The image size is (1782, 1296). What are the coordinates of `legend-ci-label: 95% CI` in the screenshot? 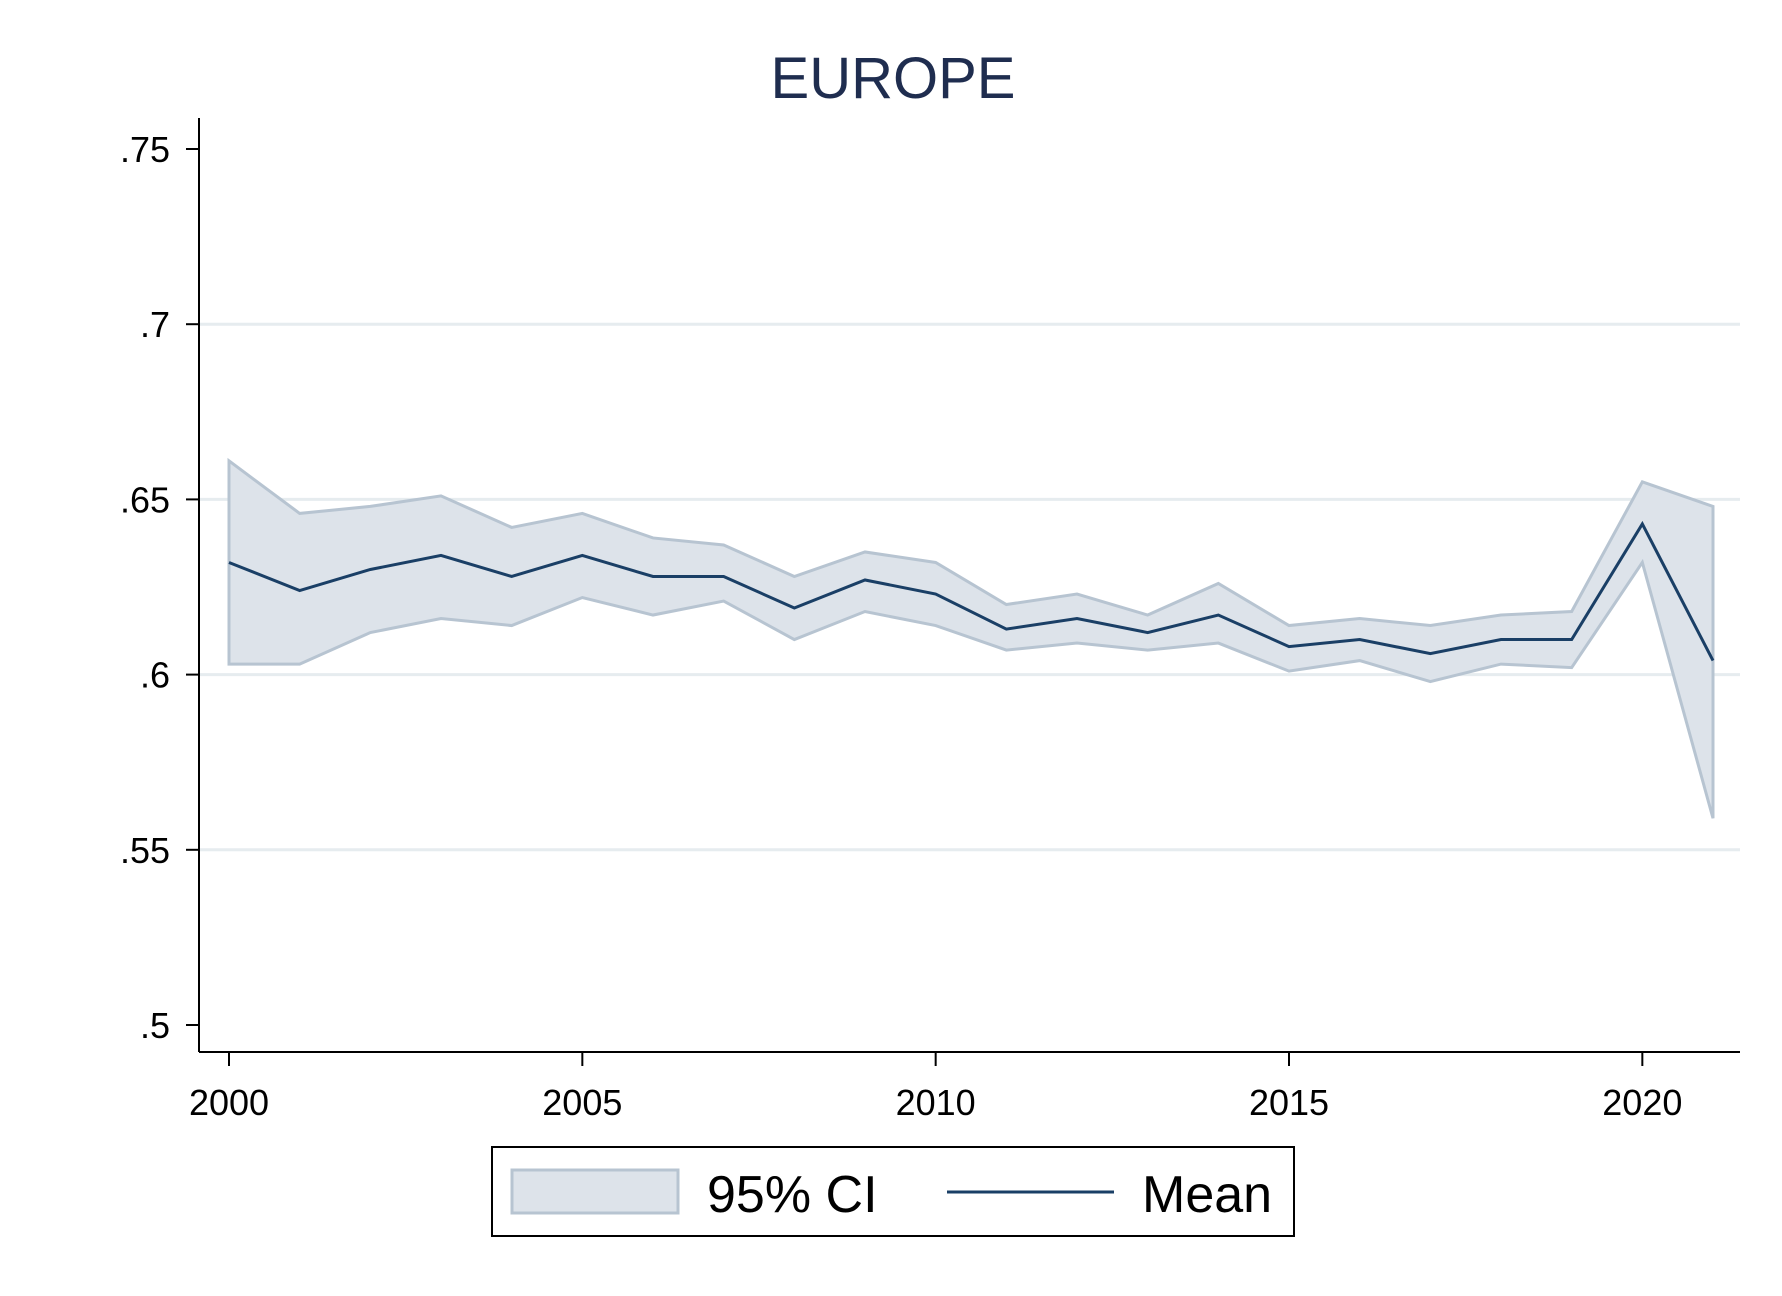 It's located at (792, 1195).